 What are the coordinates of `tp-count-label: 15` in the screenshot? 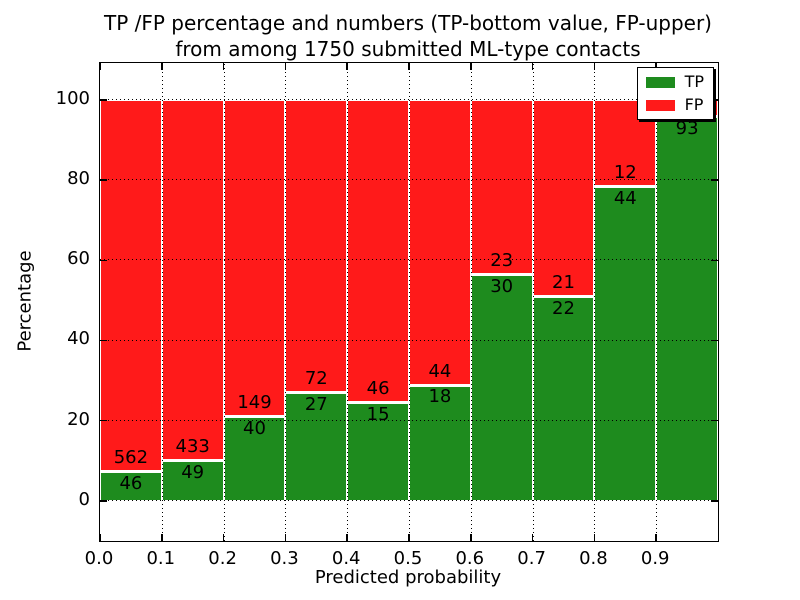 It's located at (378, 415).